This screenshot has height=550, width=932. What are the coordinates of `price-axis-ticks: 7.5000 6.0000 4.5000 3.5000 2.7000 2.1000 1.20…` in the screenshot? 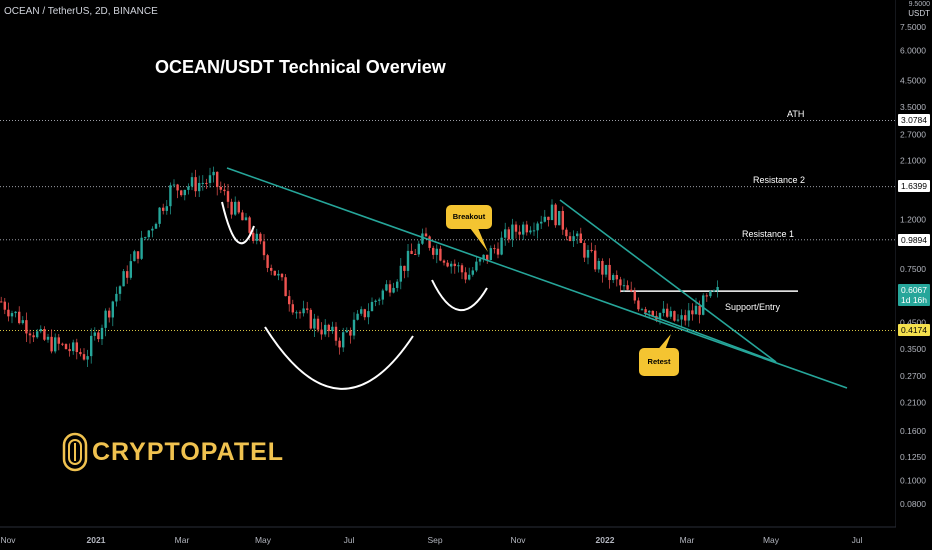 It's located at (913, 265).